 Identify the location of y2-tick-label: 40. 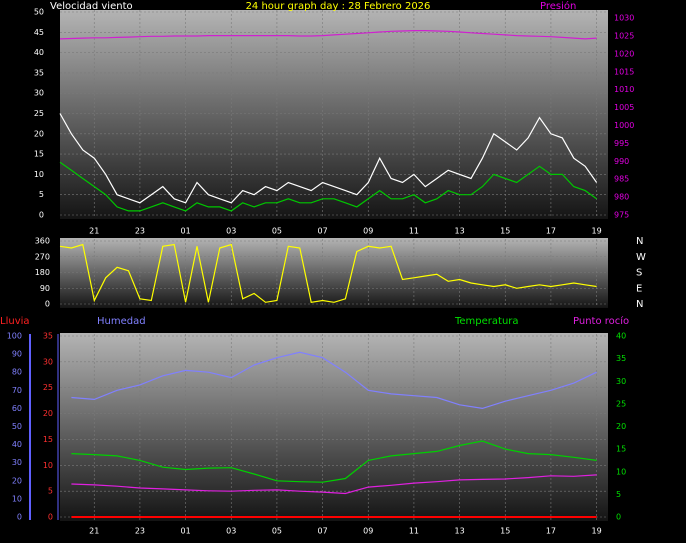
(621, 336).